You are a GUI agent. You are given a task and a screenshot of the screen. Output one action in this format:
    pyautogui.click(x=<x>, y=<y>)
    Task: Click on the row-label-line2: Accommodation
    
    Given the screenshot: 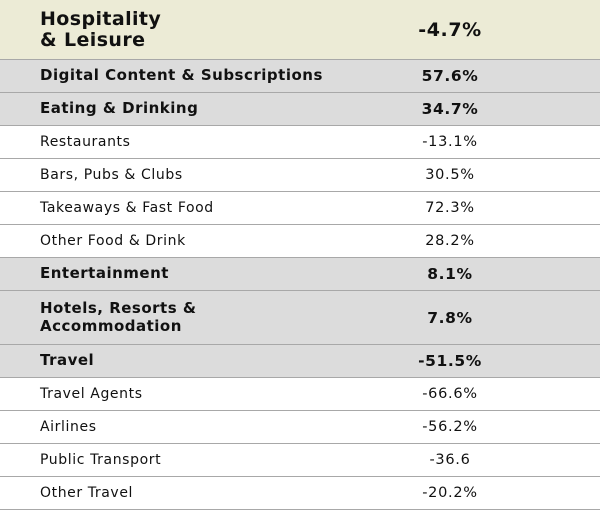 What is the action you would take?
    pyautogui.click(x=111, y=325)
    